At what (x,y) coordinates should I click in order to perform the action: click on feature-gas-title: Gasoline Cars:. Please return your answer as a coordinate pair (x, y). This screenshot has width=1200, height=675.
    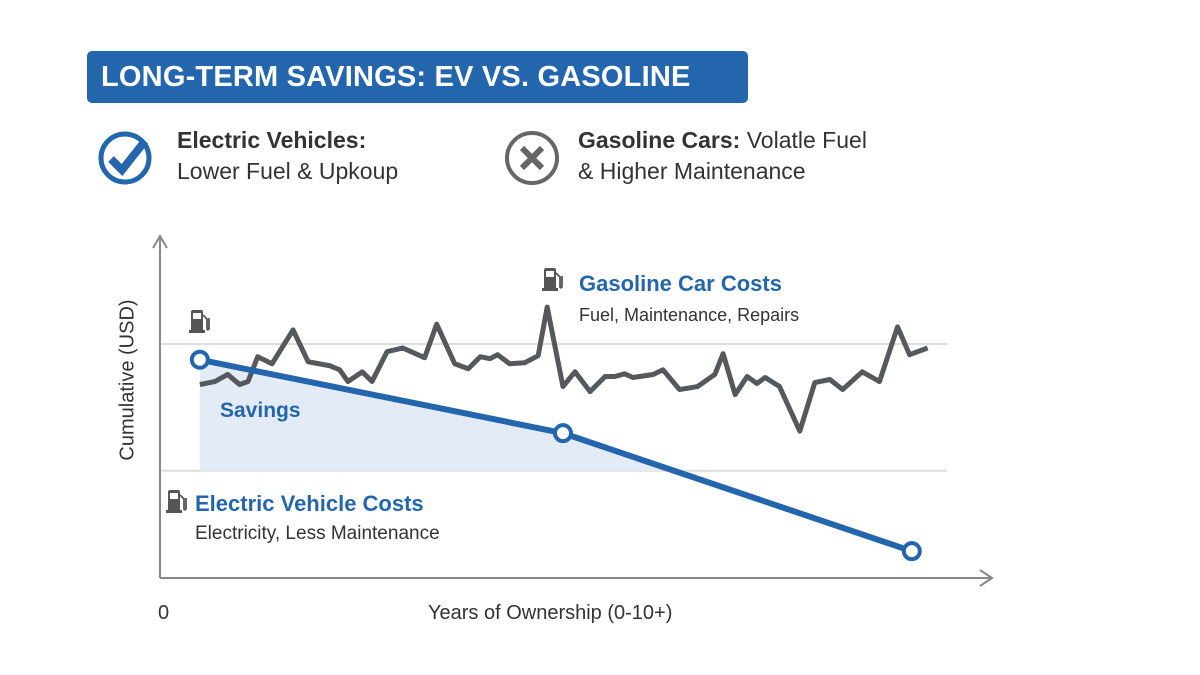
    Looking at the image, I should click on (659, 140).